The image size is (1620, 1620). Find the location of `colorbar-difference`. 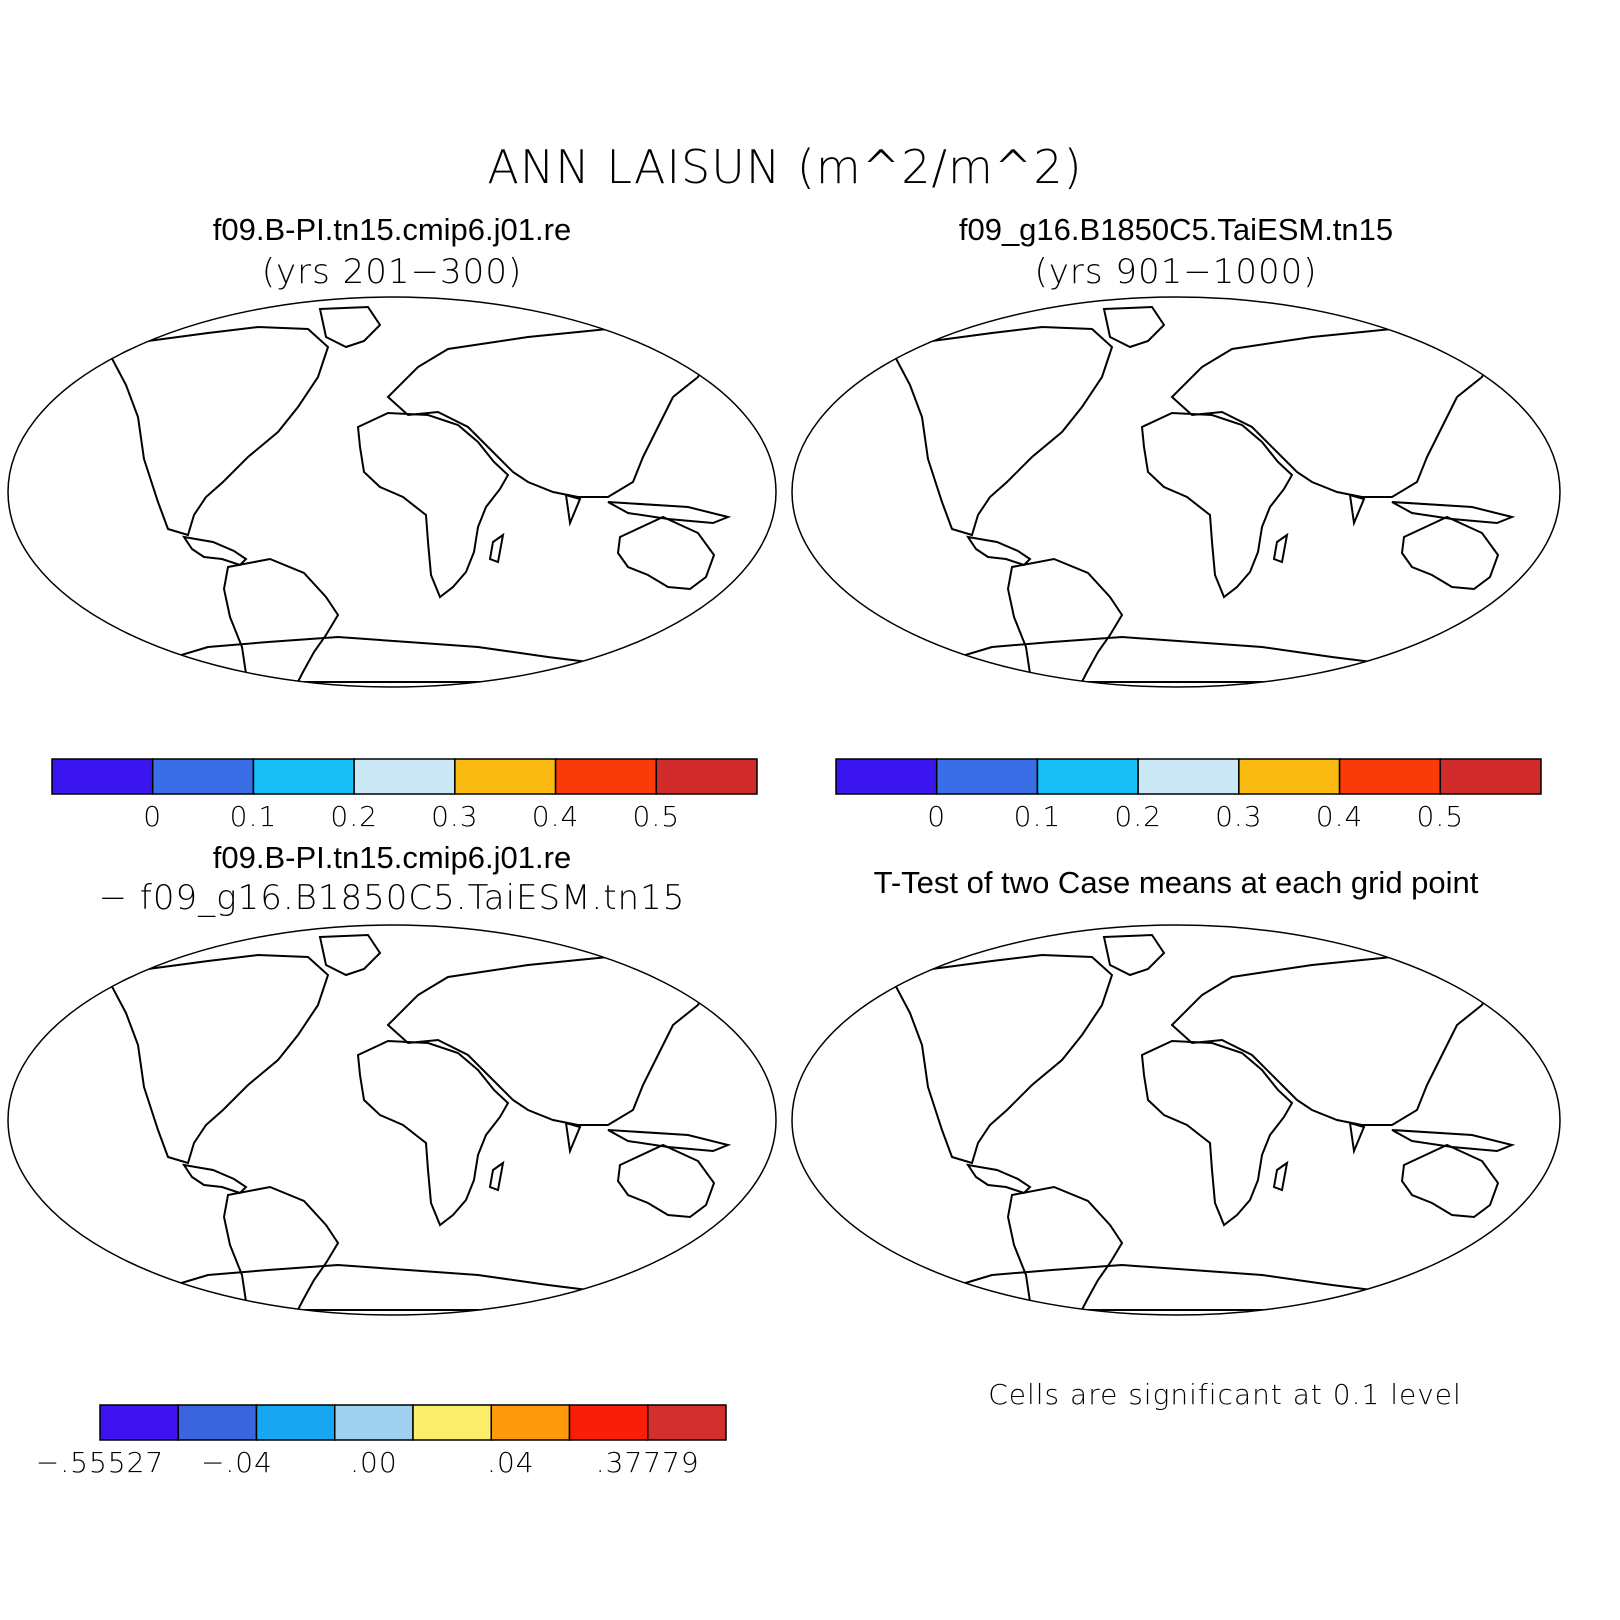

colorbar-difference is located at coordinates (413, 1422).